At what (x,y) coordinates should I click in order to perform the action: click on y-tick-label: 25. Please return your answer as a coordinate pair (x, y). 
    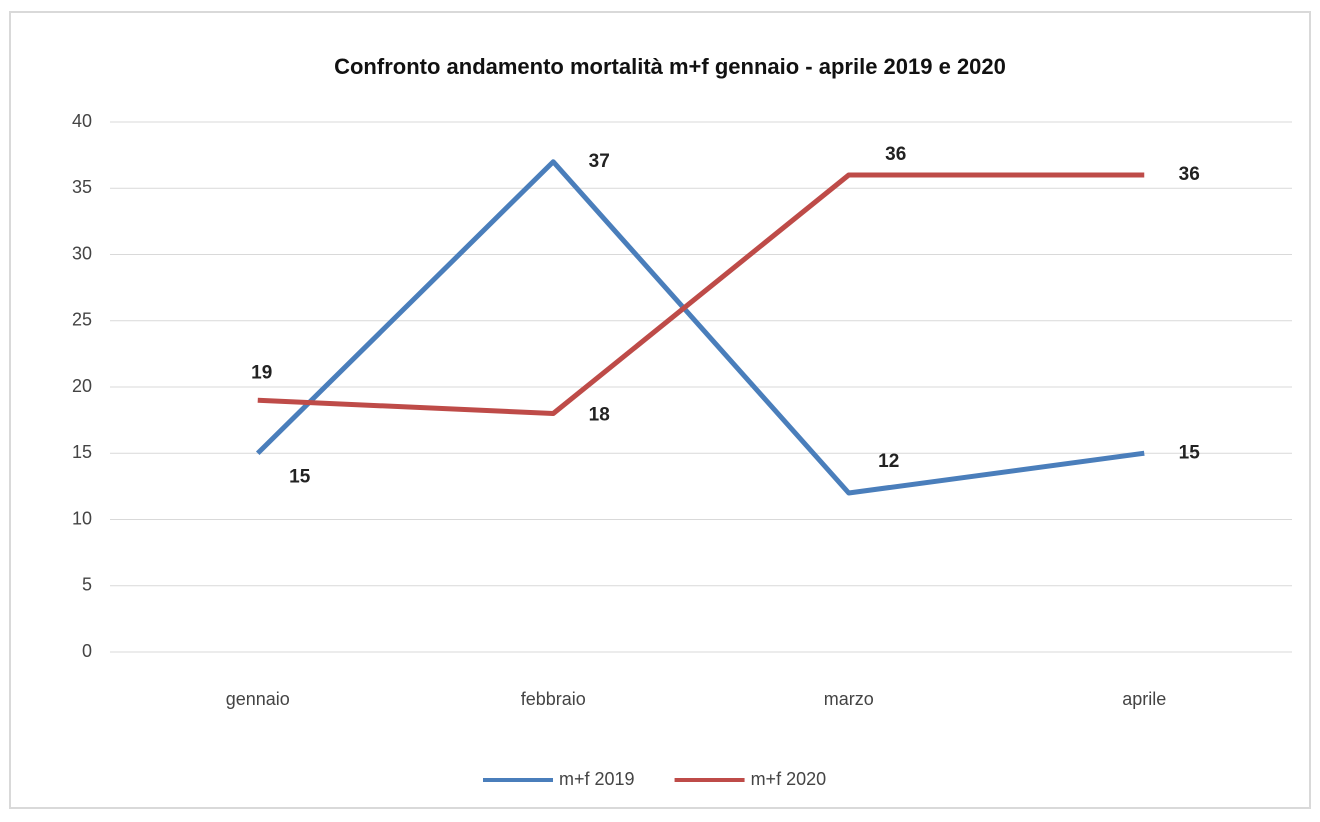
    Looking at the image, I should click on (82, 320).